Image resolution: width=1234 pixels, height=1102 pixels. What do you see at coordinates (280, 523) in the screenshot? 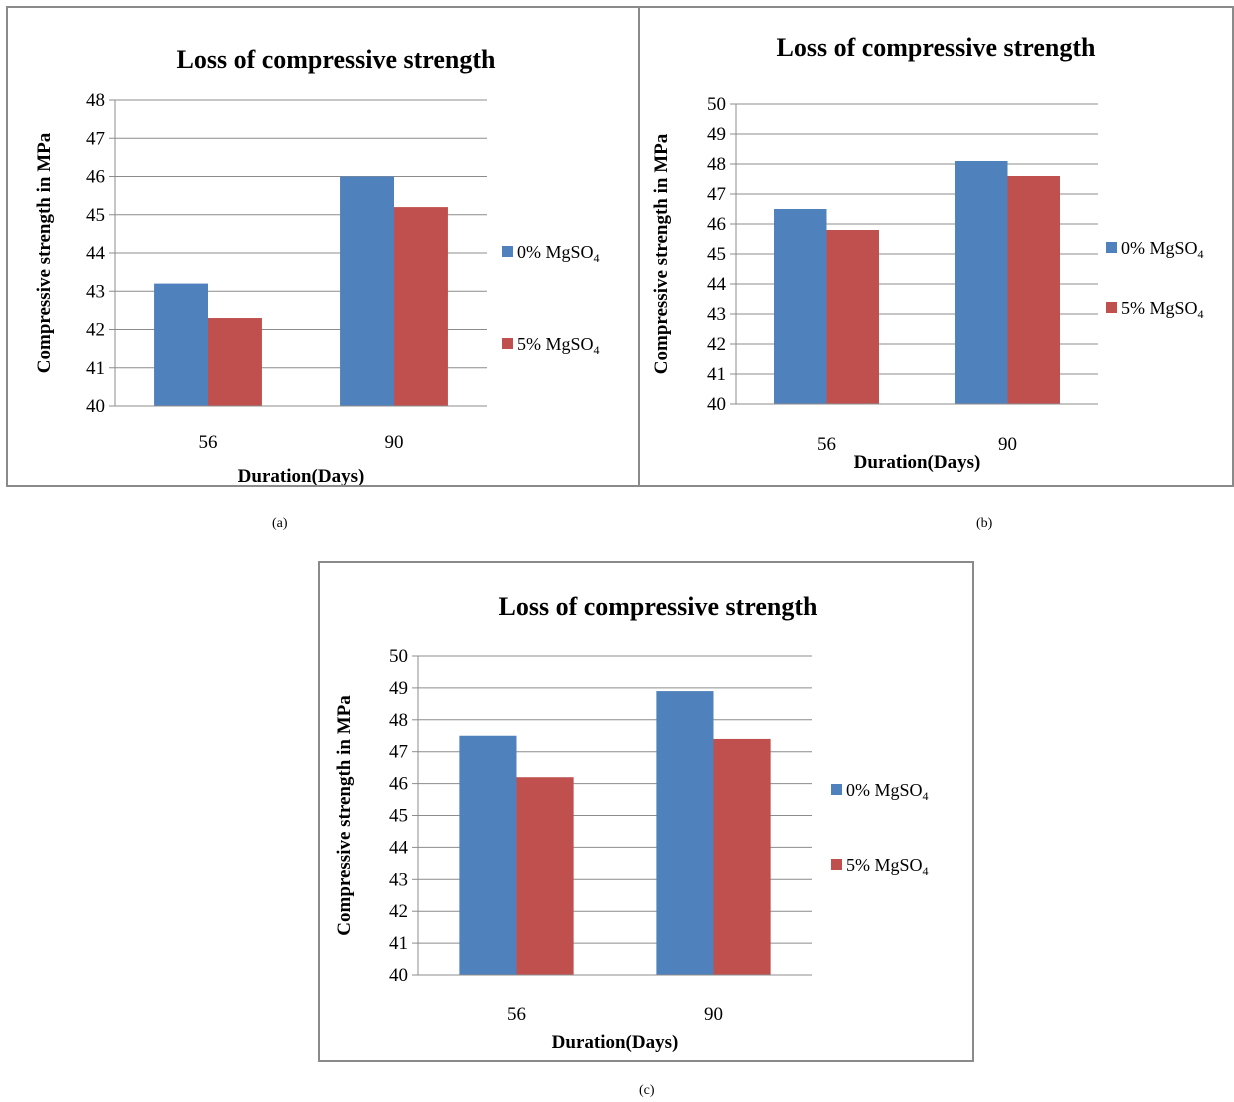
I see `caption-a: (a)` at bounding box center [280, 523].